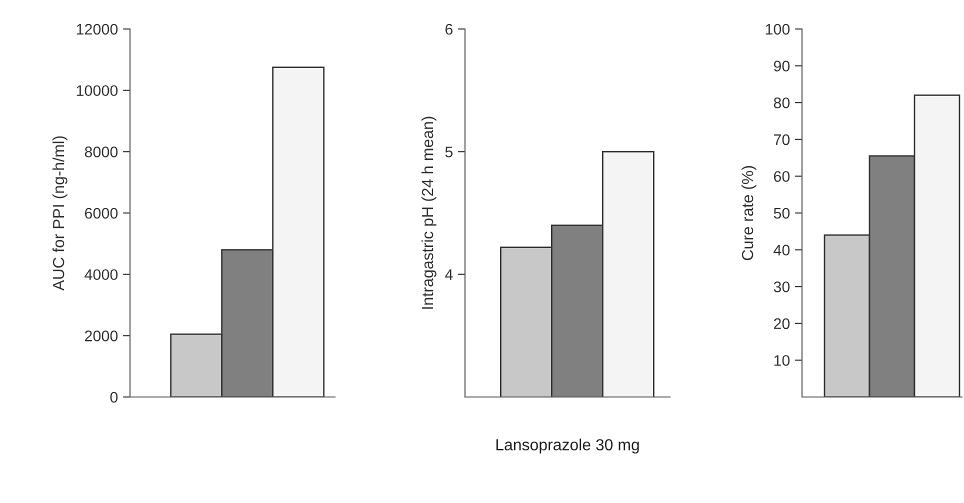 The image size is (964, 503). Describe the element at coordinates (748, 213) in the screenshot. I see `y-axis-title: Cure rate (%)` at that location.